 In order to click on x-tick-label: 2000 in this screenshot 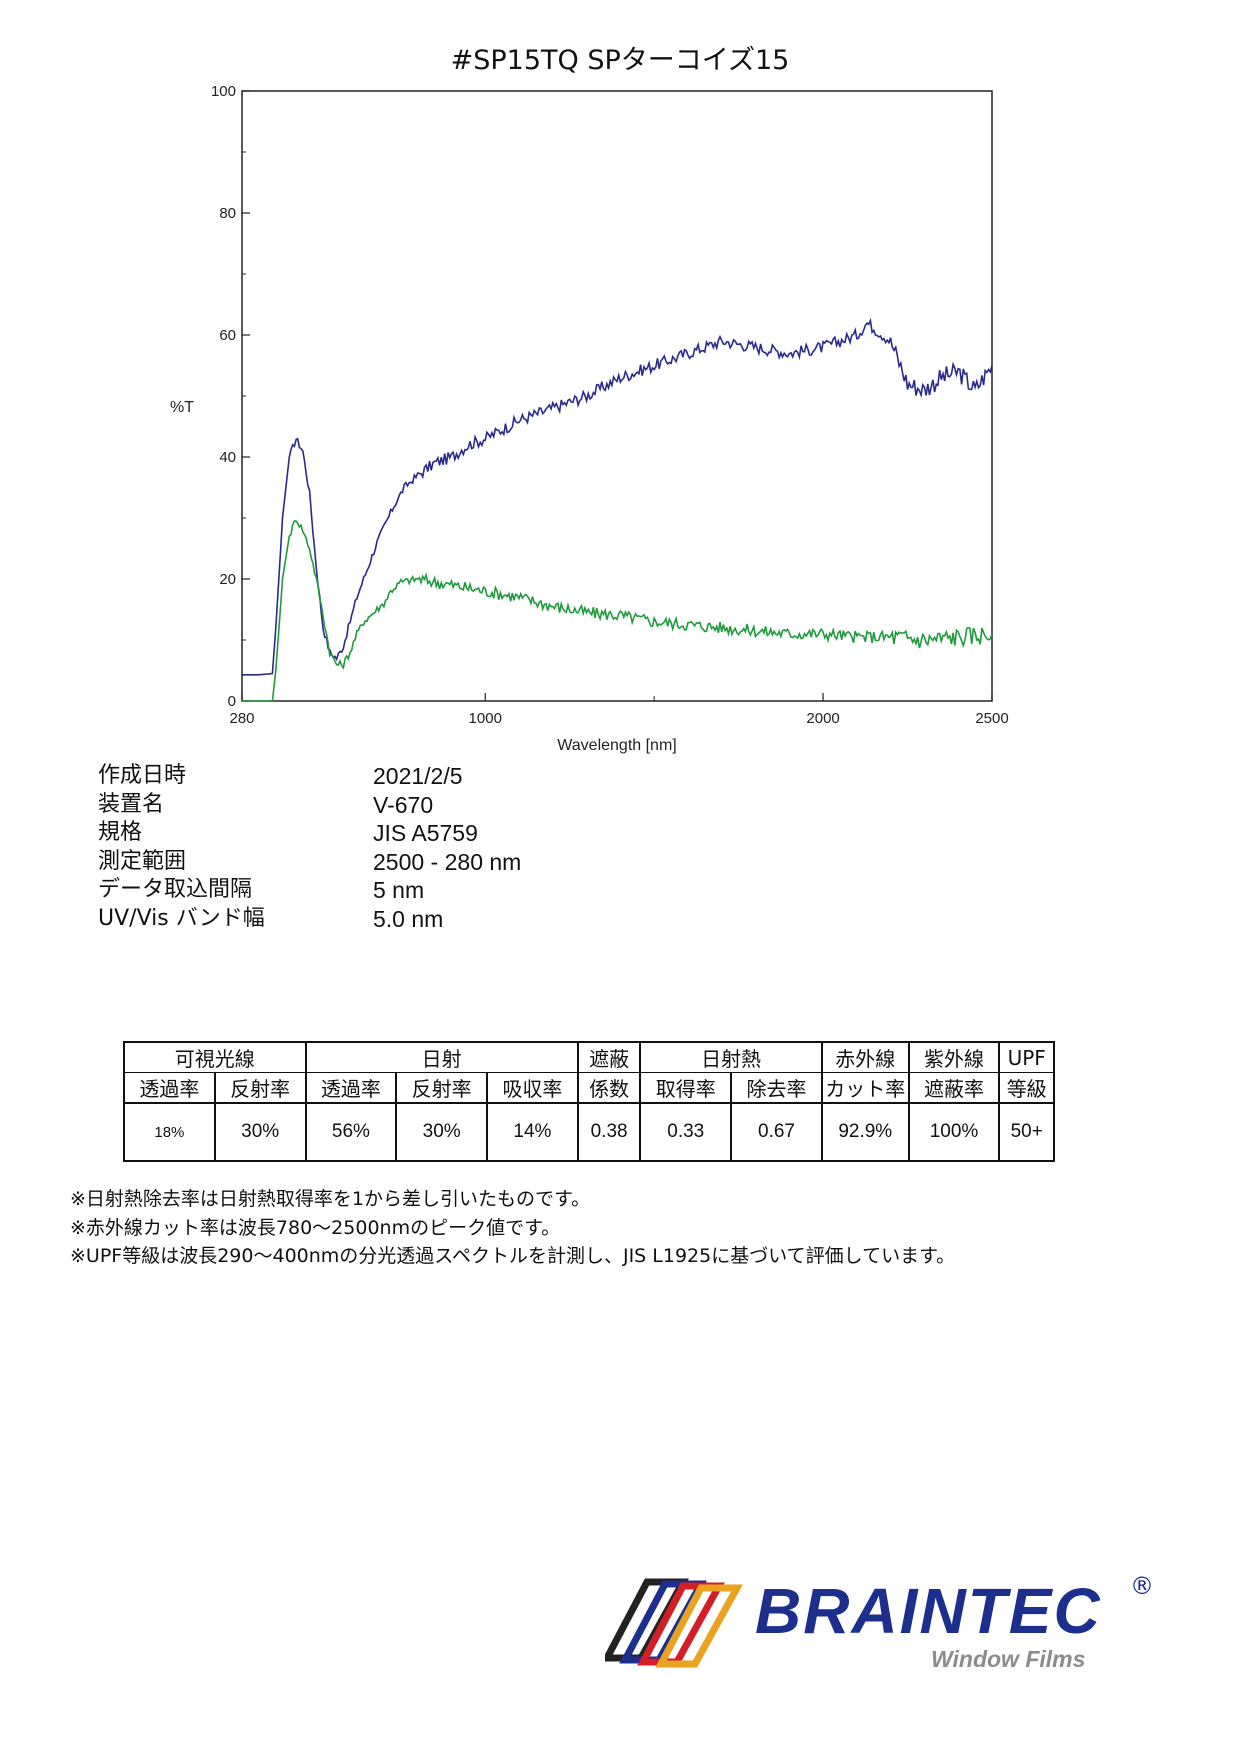, I will do `click(822, 718)`.